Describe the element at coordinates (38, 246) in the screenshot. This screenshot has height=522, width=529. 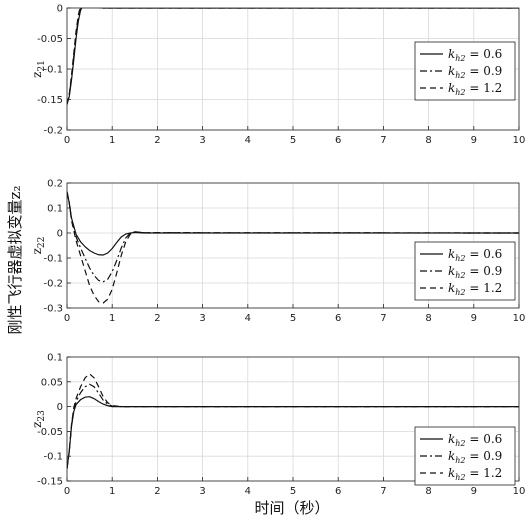
I see `y-axis-label: z22` at that location.